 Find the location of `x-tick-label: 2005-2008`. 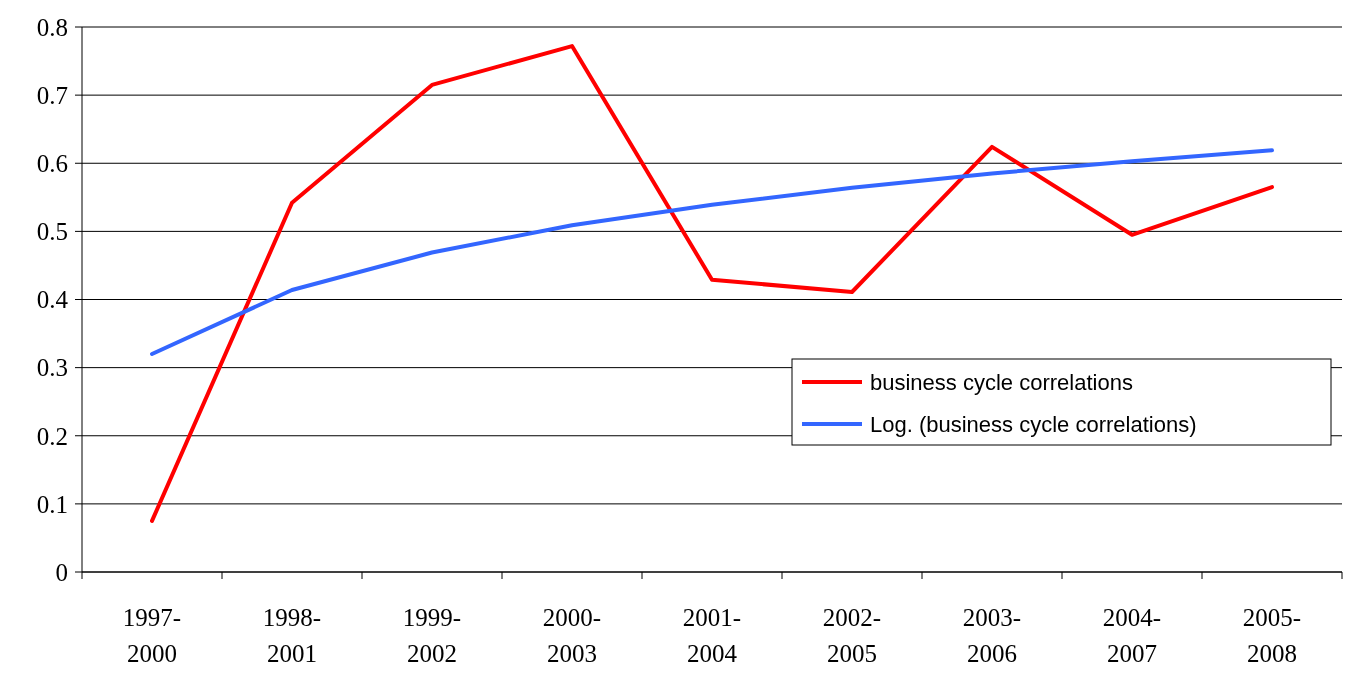

x-tick-label: 2005-2008 is located at coordinates (1272, 635).